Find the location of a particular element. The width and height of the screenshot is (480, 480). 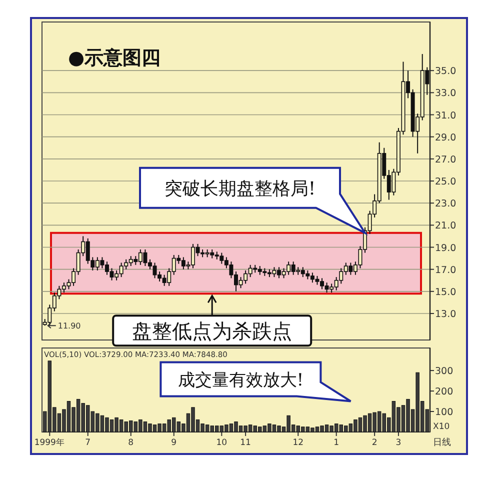

annotation: 盘整低点为杀跌点 is located at coordinates (212, 330).